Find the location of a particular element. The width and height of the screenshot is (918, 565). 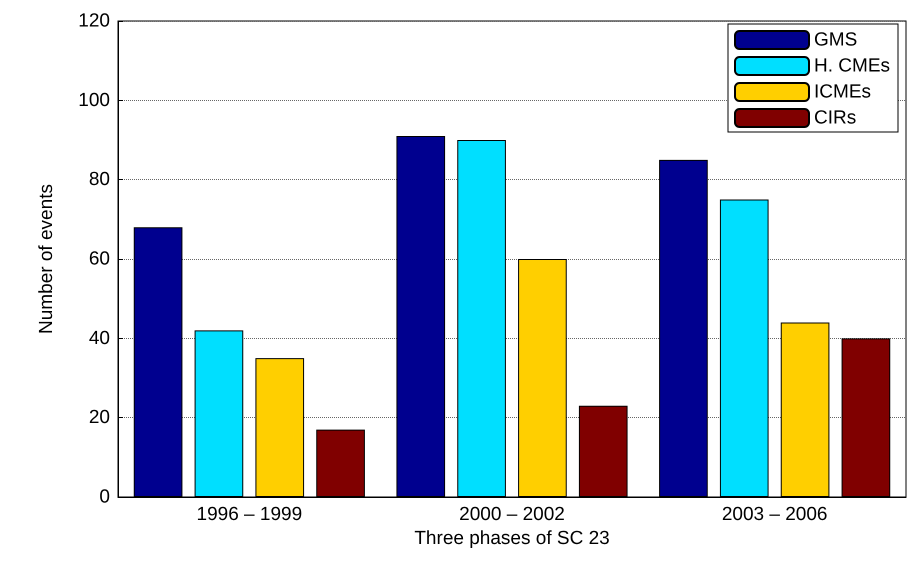

legend-label: H. CMEs is located at coordinates (852, 66).